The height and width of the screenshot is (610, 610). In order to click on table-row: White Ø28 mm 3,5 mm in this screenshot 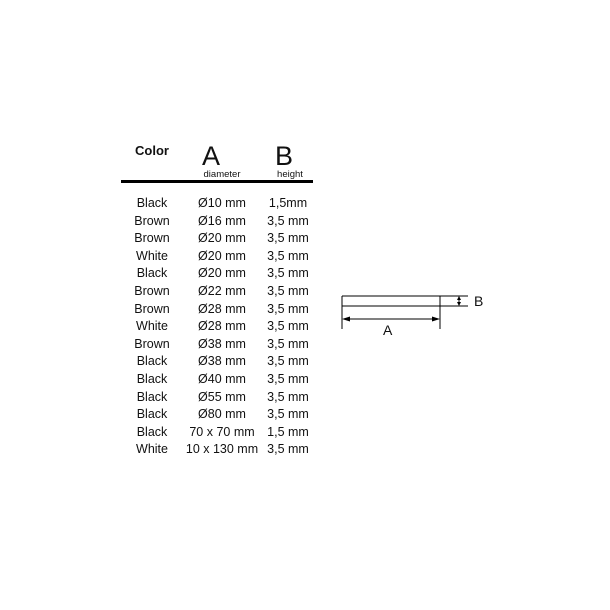, I will do `click(165, 327)`.